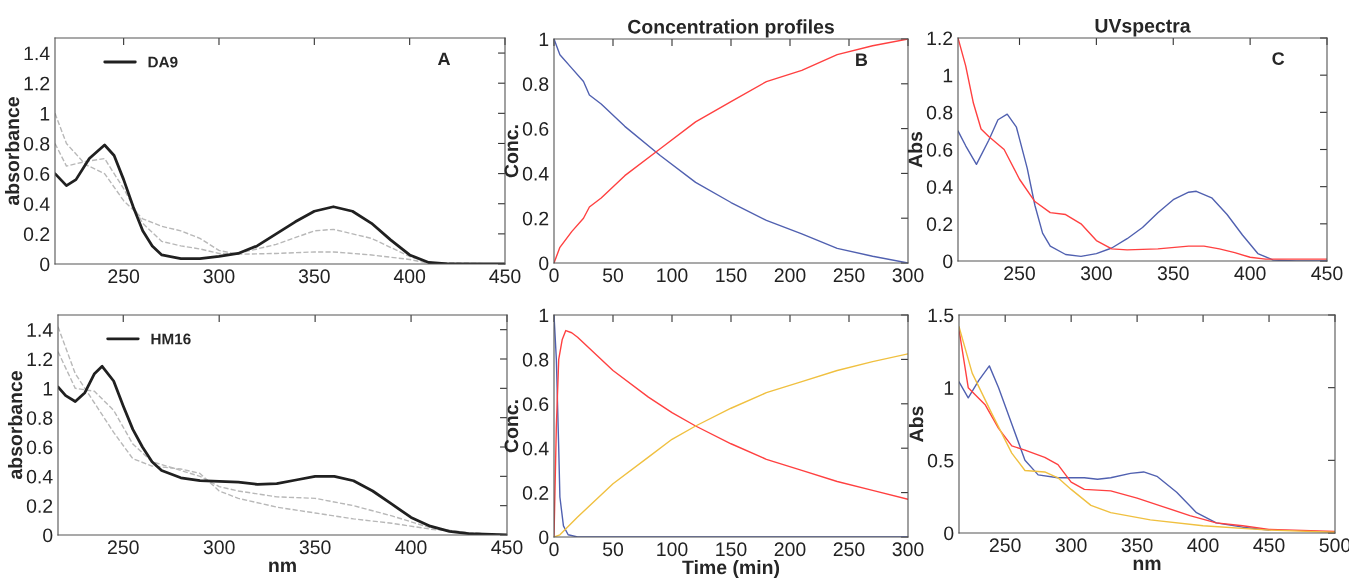  I want to click on y-tick-label: 0.5, so click(940, 460).